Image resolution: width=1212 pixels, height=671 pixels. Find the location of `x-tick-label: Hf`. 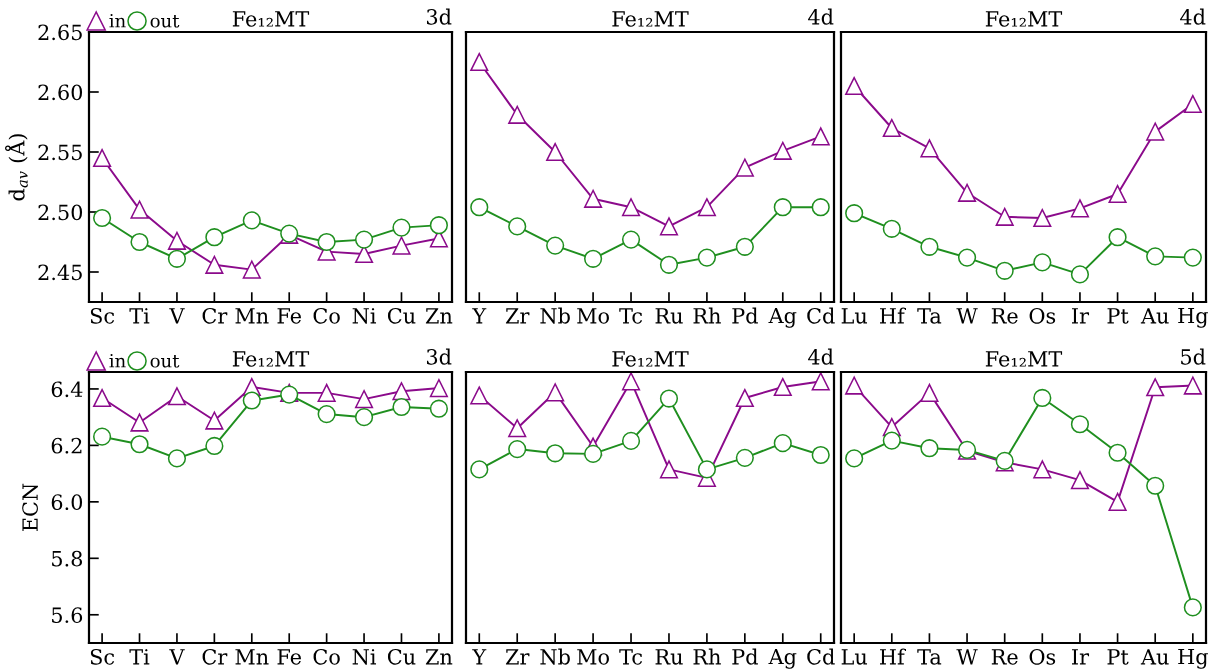

x-tick-label: Hf is located at coordinates (893, 315).